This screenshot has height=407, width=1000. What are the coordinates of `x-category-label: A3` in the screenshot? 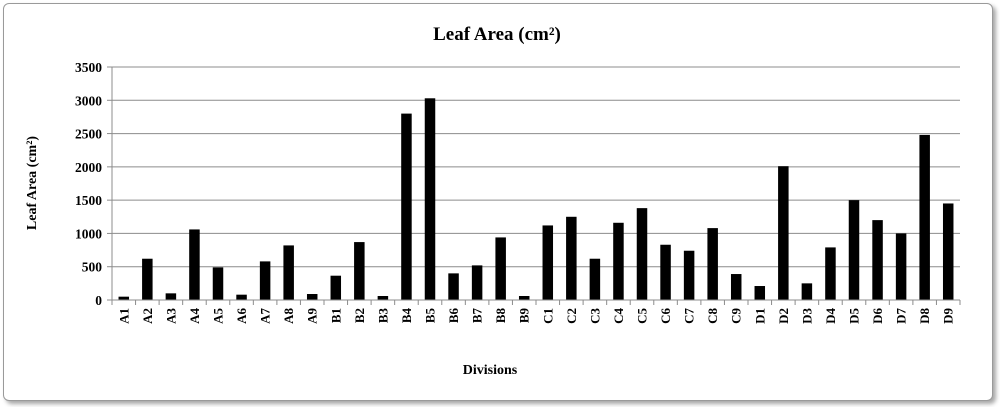 It's located at (170, 316).